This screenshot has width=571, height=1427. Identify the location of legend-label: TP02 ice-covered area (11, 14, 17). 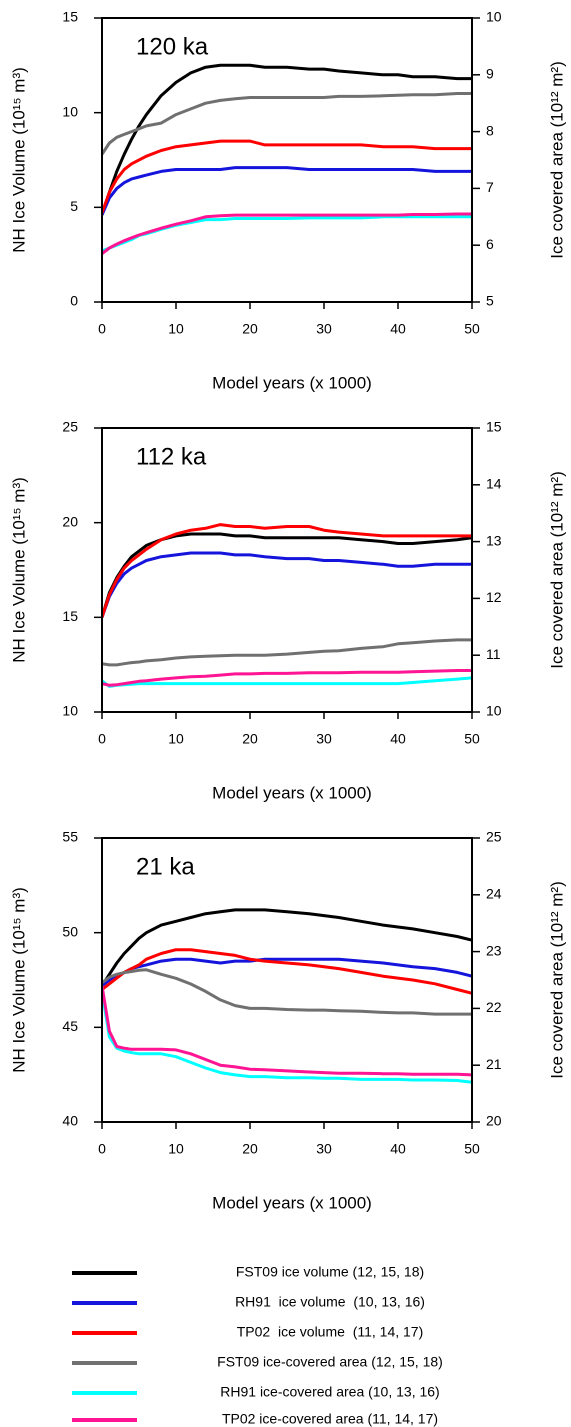
(330, 1419).